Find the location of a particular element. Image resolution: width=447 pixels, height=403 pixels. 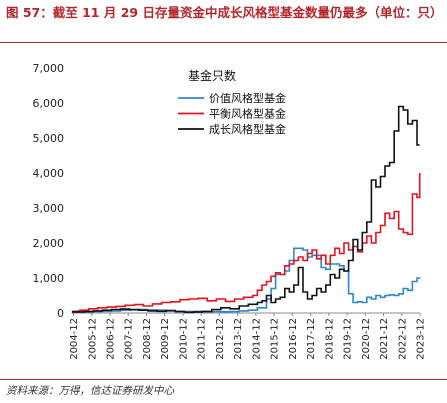

y-tick-label: 5,000 is located at coordinates (49, 138).